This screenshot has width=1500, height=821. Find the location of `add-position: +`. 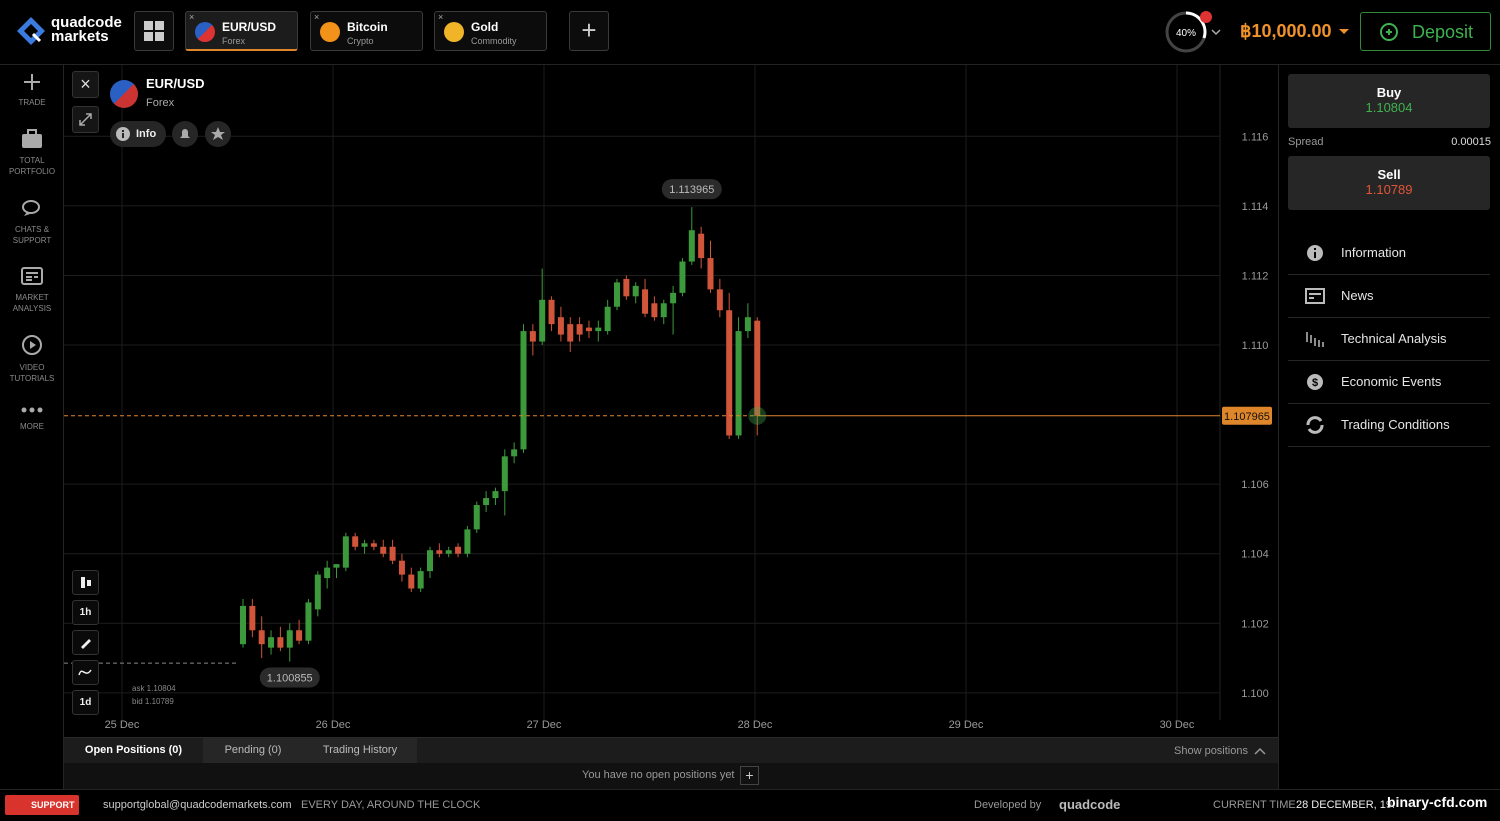

add-position: + is located at coordinates (749, 775).